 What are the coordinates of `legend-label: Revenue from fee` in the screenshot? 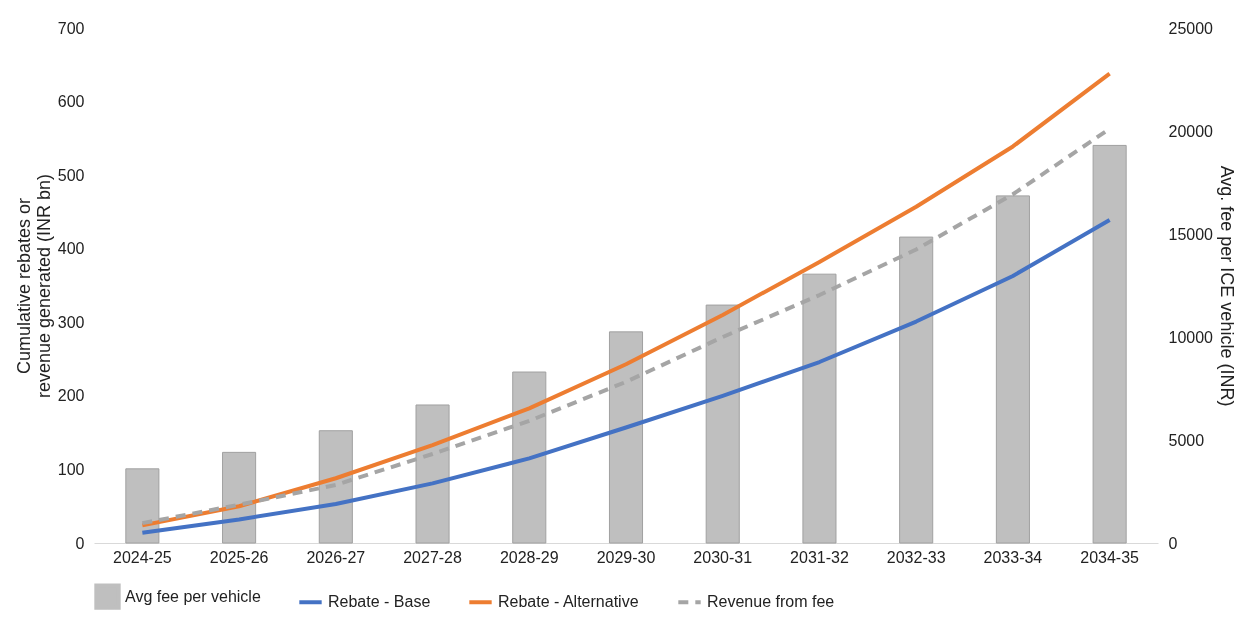 It's located at (771, 602).